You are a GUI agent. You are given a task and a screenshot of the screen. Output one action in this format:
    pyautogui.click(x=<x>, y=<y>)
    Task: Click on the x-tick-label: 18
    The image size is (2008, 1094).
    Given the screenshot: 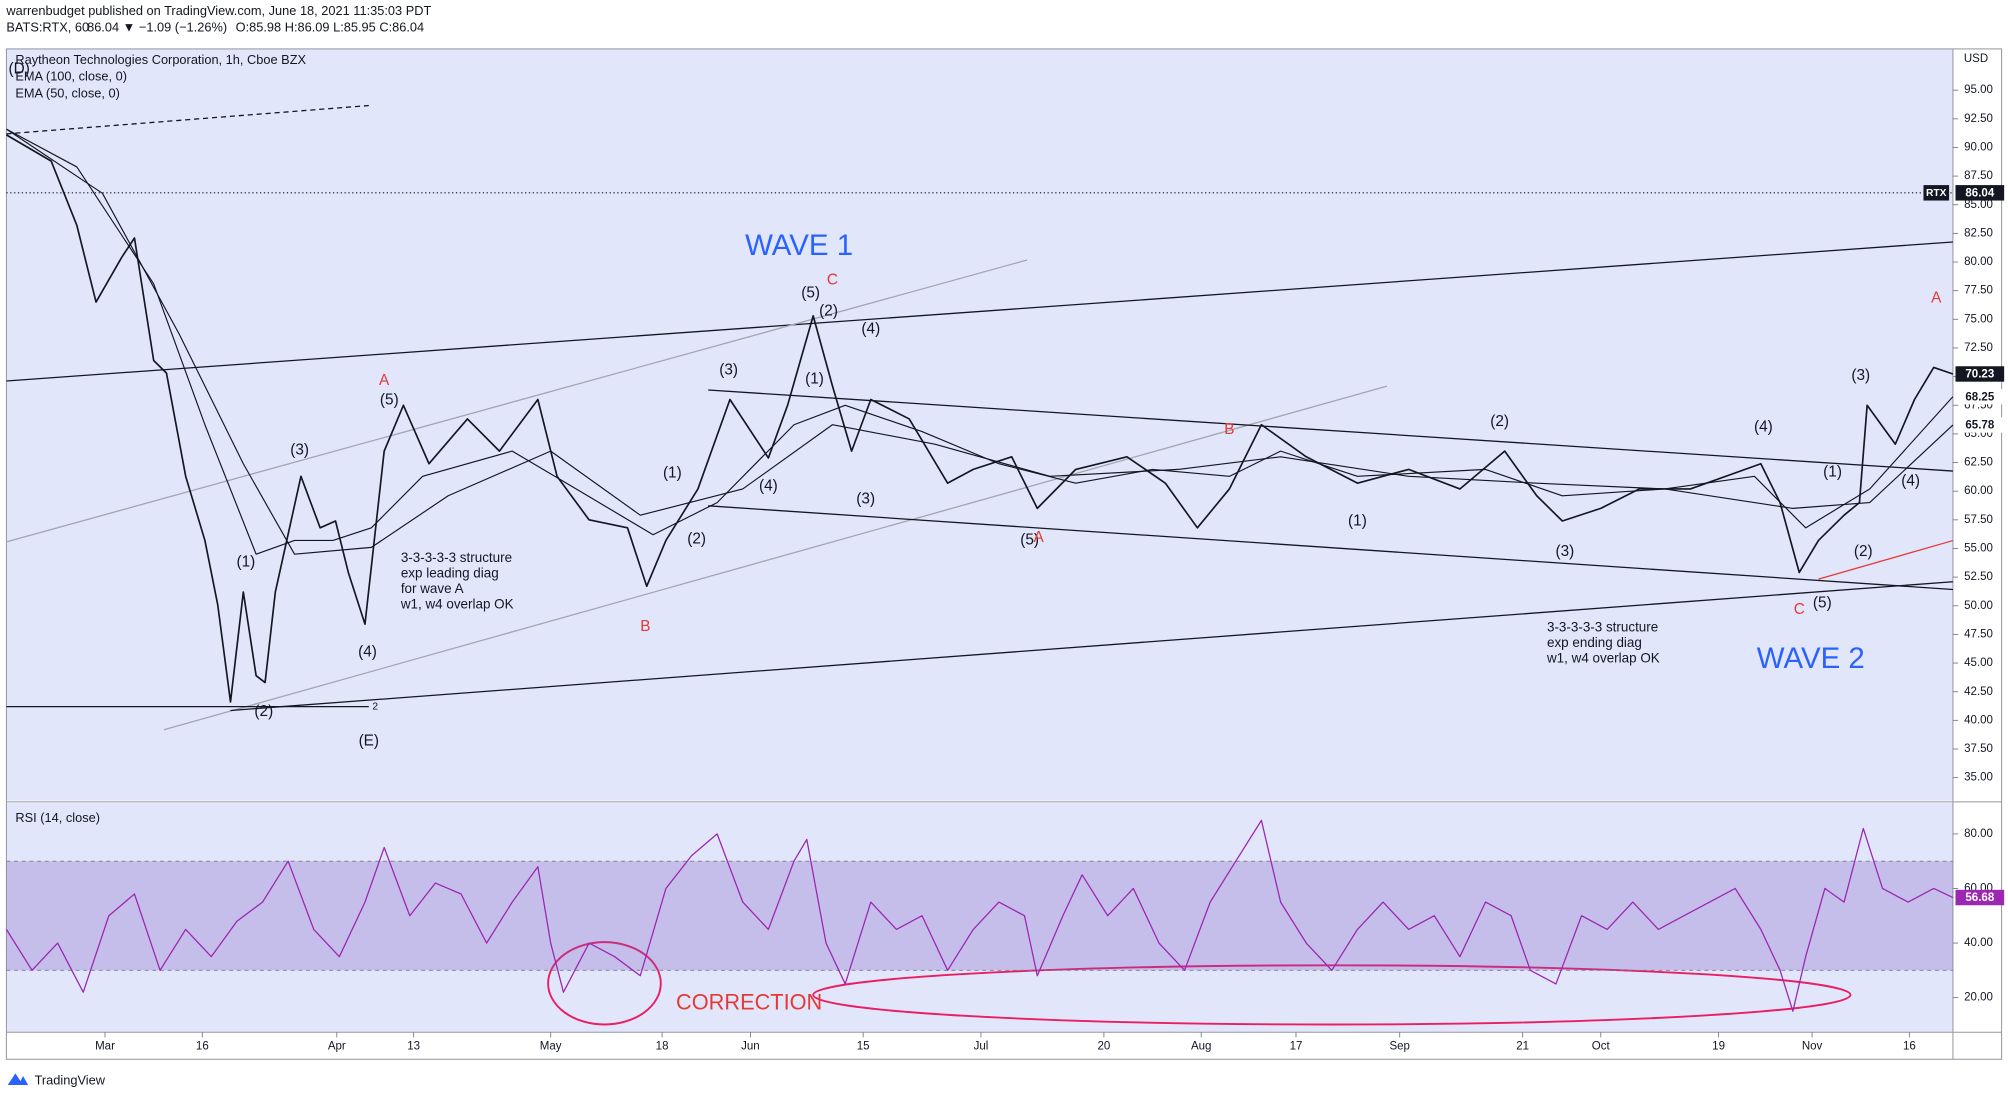 What is the action you would take?
    pyautogui.click(x=662, y=1046)
    